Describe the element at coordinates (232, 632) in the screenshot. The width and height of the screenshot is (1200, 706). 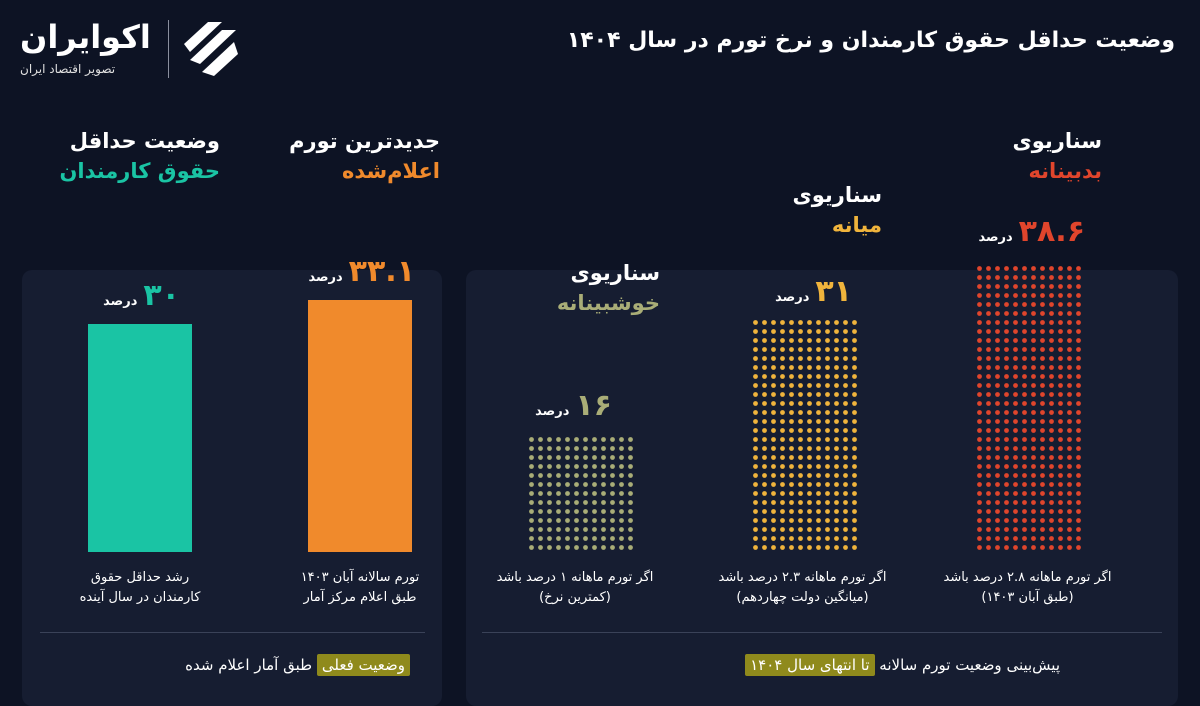
I see `current-panel-divider` at that location.